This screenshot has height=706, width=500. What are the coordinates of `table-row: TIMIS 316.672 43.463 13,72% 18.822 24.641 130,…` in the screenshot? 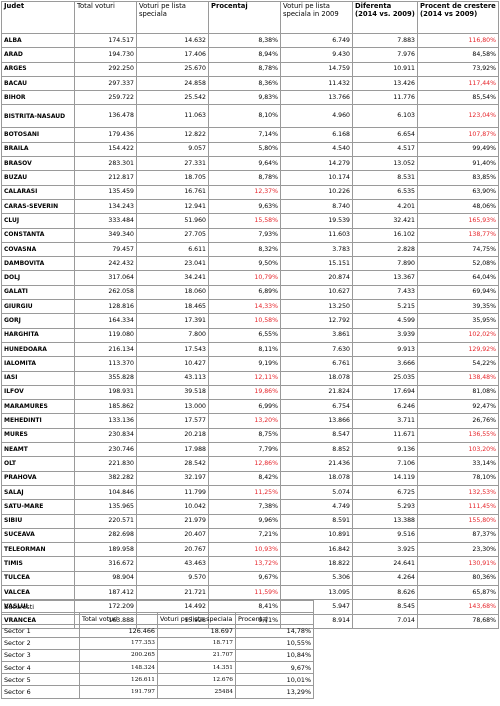 It's located at (250, 564).